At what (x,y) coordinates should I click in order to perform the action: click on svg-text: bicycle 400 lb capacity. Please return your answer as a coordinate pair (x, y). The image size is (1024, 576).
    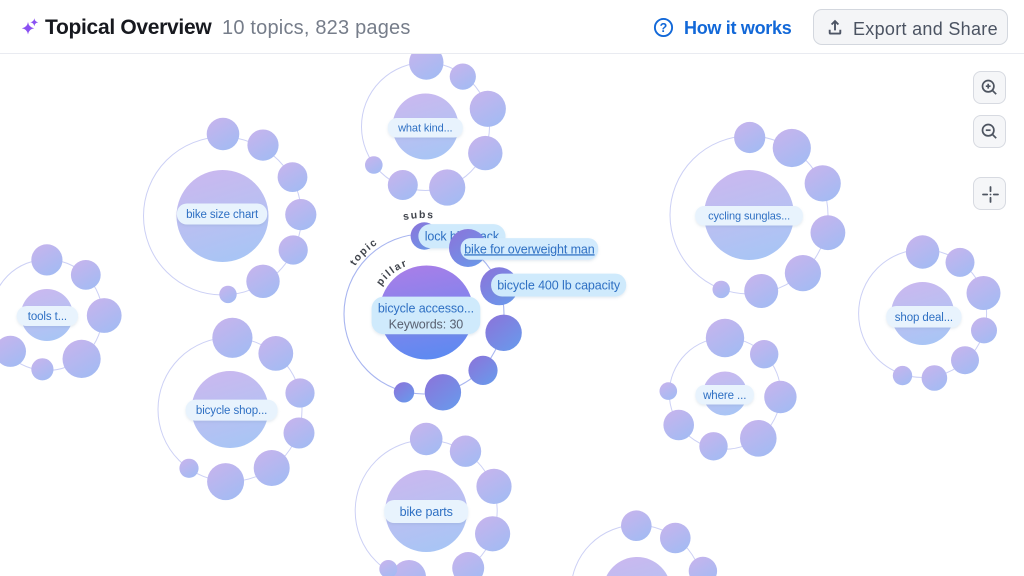
    Looking at the image, I should click on (559, 285).